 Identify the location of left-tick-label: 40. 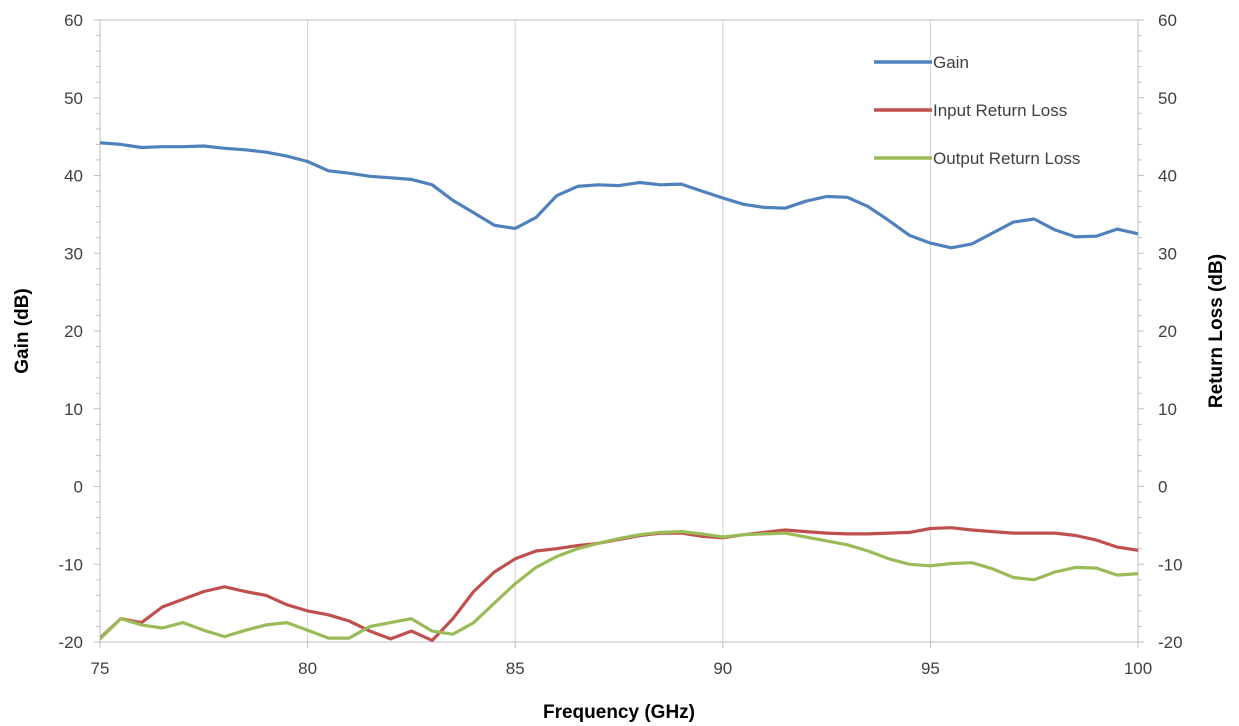
(73, 176).